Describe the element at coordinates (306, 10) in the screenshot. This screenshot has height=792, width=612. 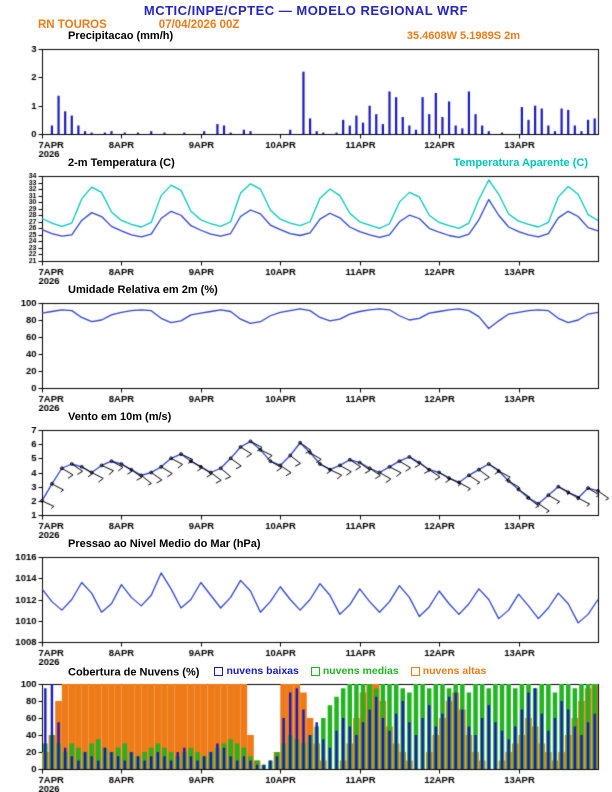
I see `model-title: MCTIC/INPE/CPTEC — MODELO REGIONAL WRF` at that location.